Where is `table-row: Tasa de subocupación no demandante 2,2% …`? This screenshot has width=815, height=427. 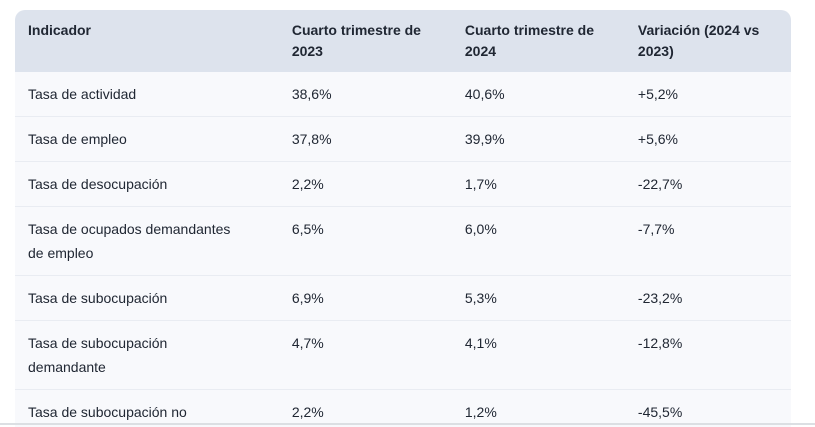
table-row: Tasa de subocupación no demandante 2,2% … is located at coordinates (403, 408).